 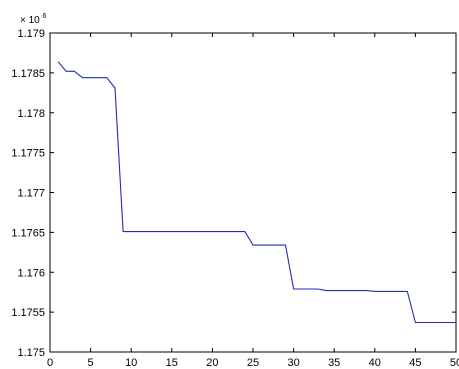 What do you see at coordinates (334, 363) in the screenshot?
I see `x-tick-label: 35` at bounding box center [334, 363].